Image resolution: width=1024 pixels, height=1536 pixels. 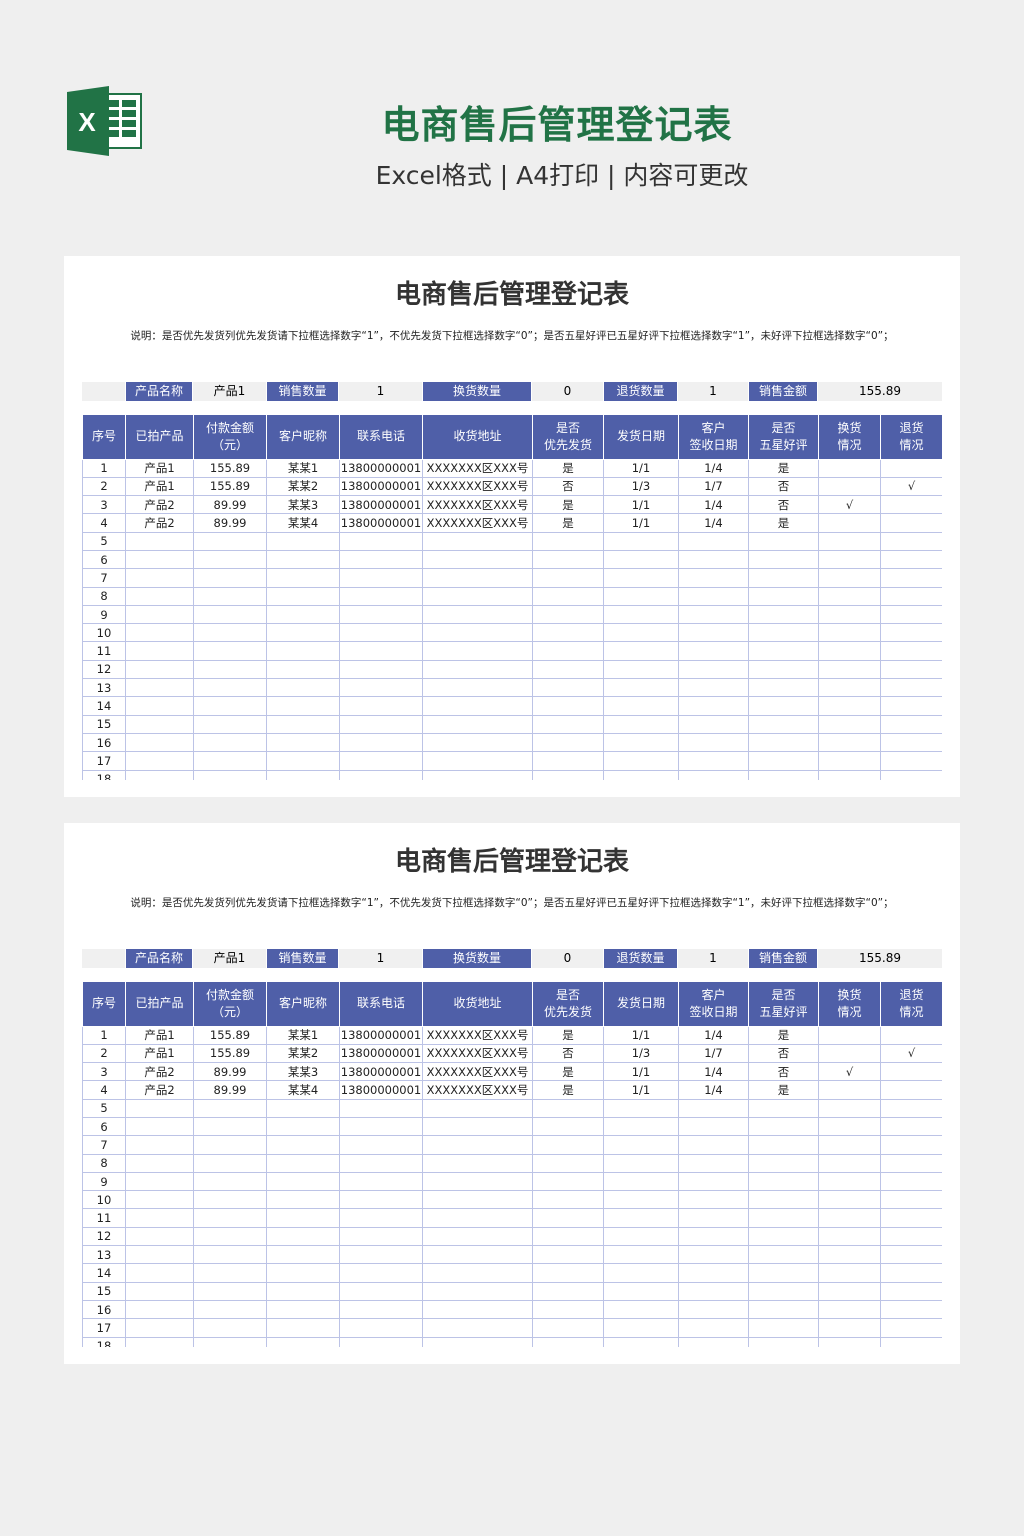 I want to click on table-cell: 18, so click(x=104, y=1341).